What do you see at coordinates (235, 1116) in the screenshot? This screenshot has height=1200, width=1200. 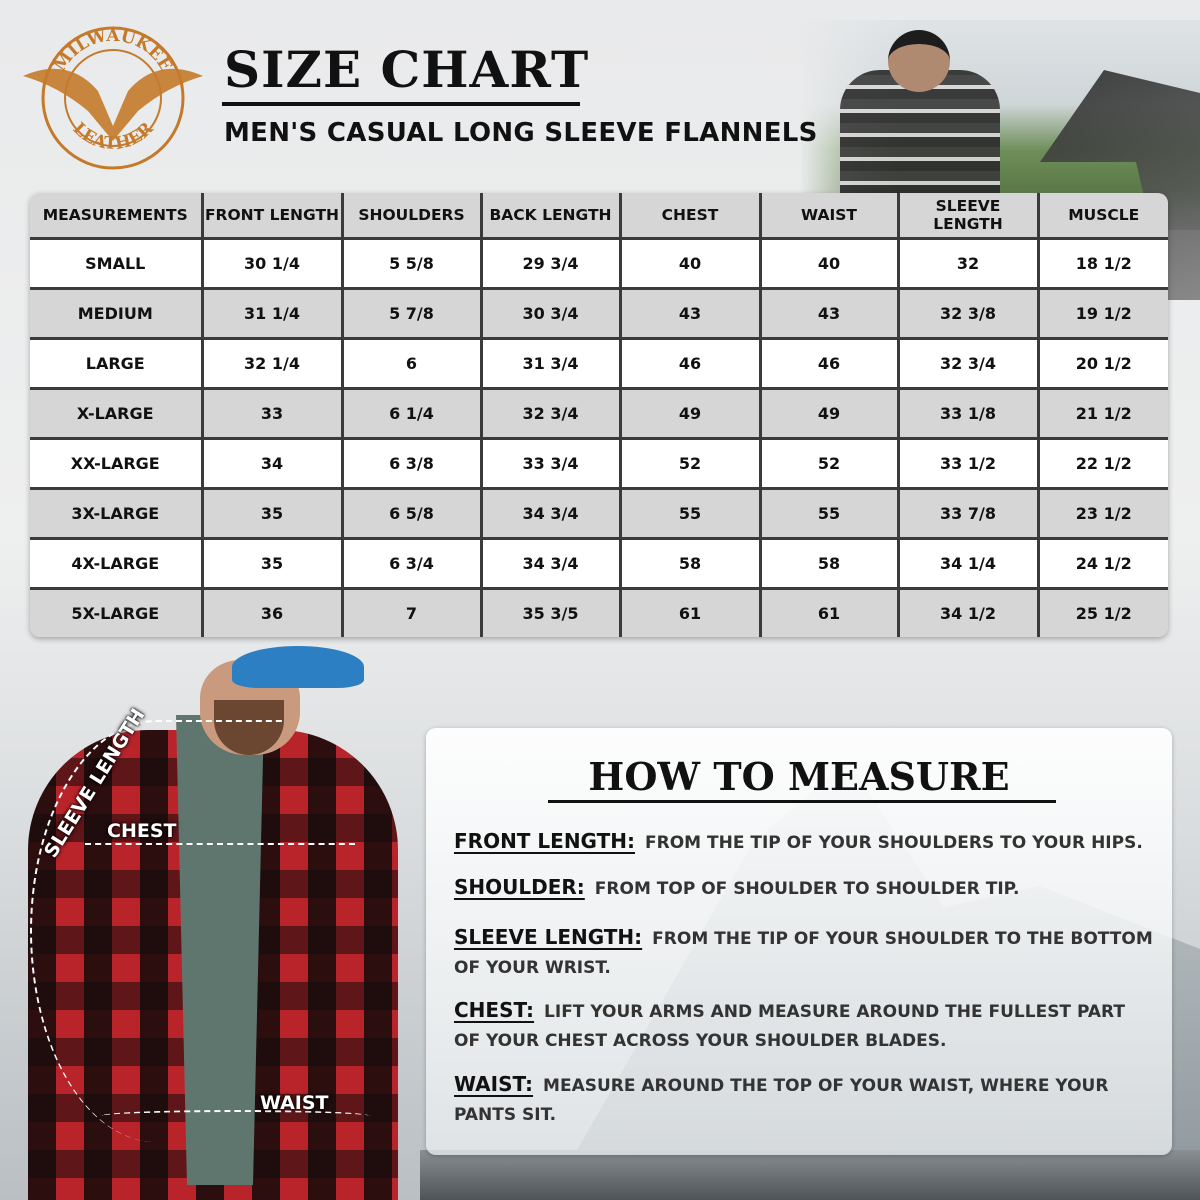 I see `waist-measure-line` at bounding box center [235, 1116].